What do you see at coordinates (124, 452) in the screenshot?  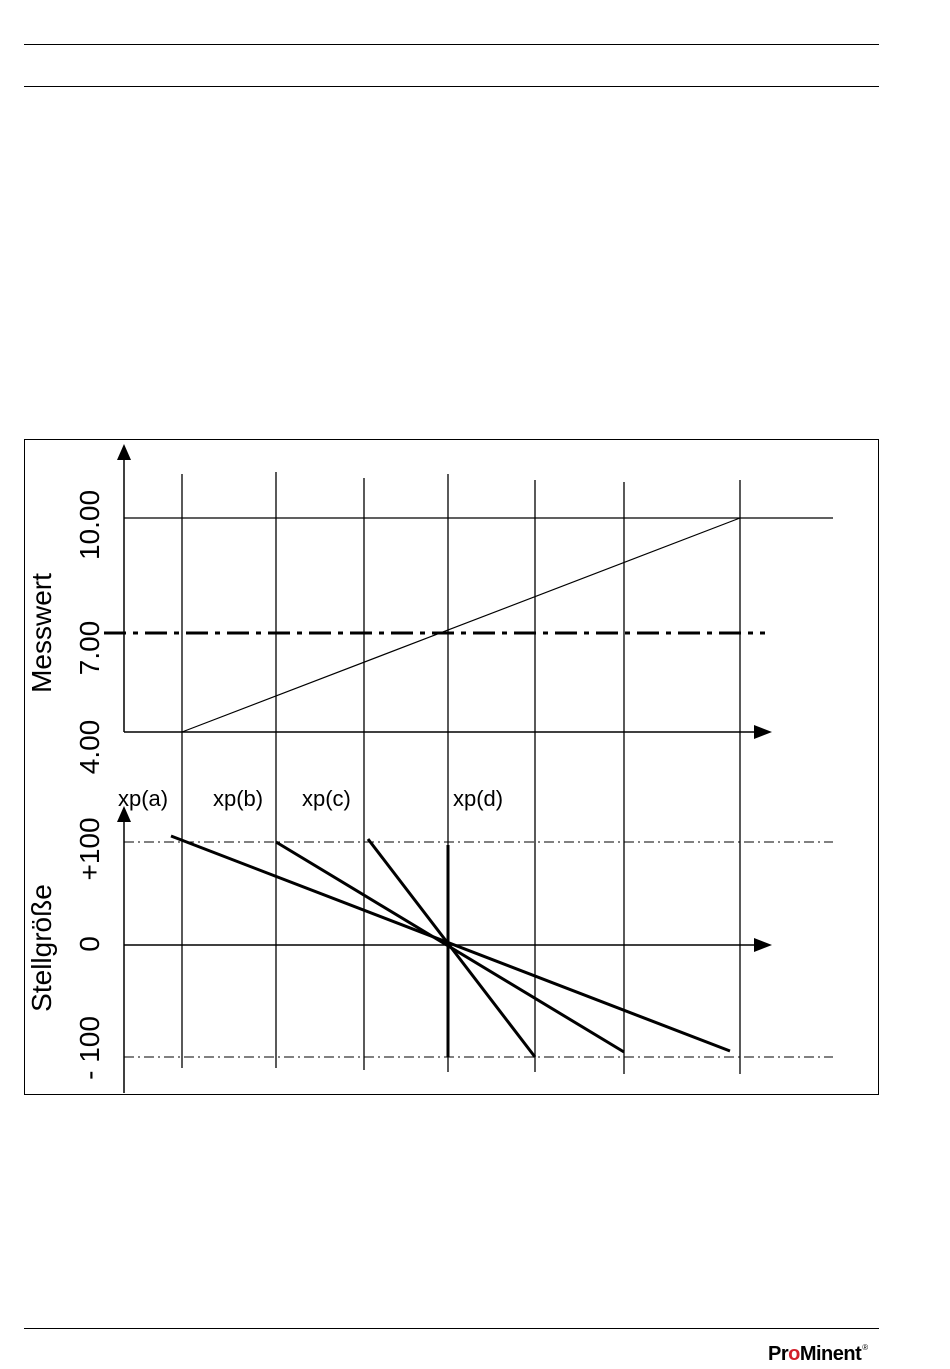 I see `measured-axis-arrow` at bounding box center [124, 452].